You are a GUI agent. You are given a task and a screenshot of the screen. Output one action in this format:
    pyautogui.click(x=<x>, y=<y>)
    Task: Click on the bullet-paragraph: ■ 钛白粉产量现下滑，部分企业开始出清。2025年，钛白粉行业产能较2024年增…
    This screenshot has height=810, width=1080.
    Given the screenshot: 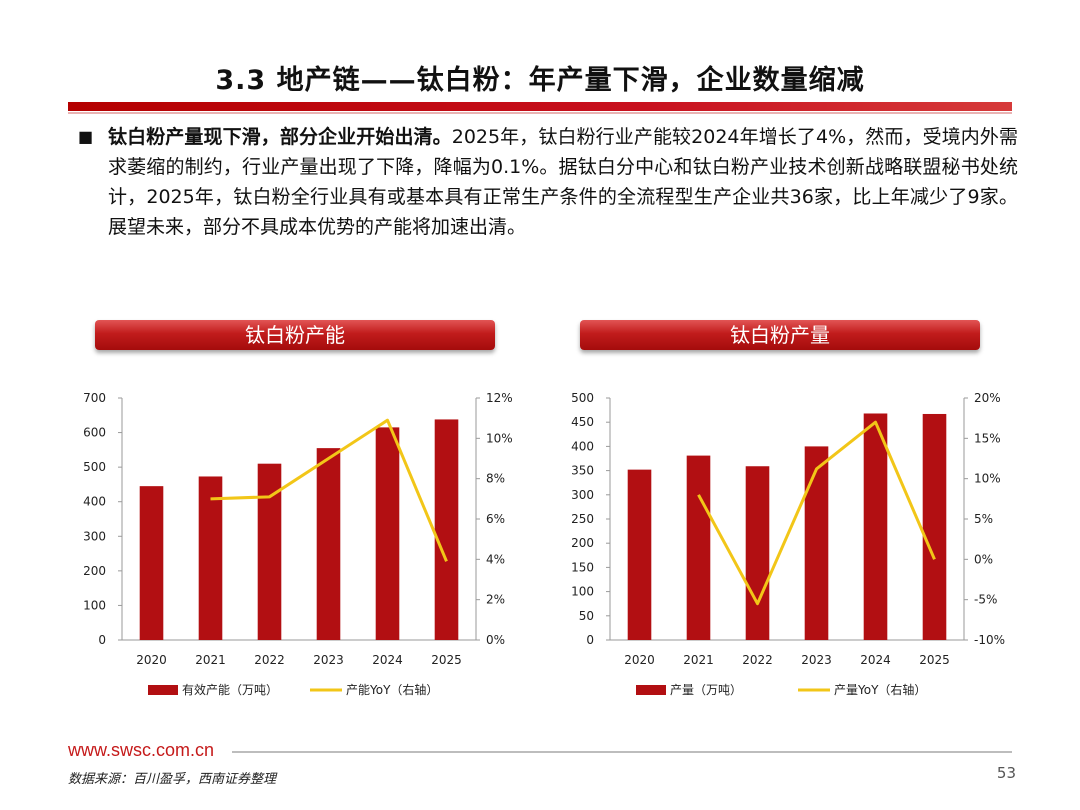 What is the action you would take?
    pyautogui.click(x=548, y=182)
    